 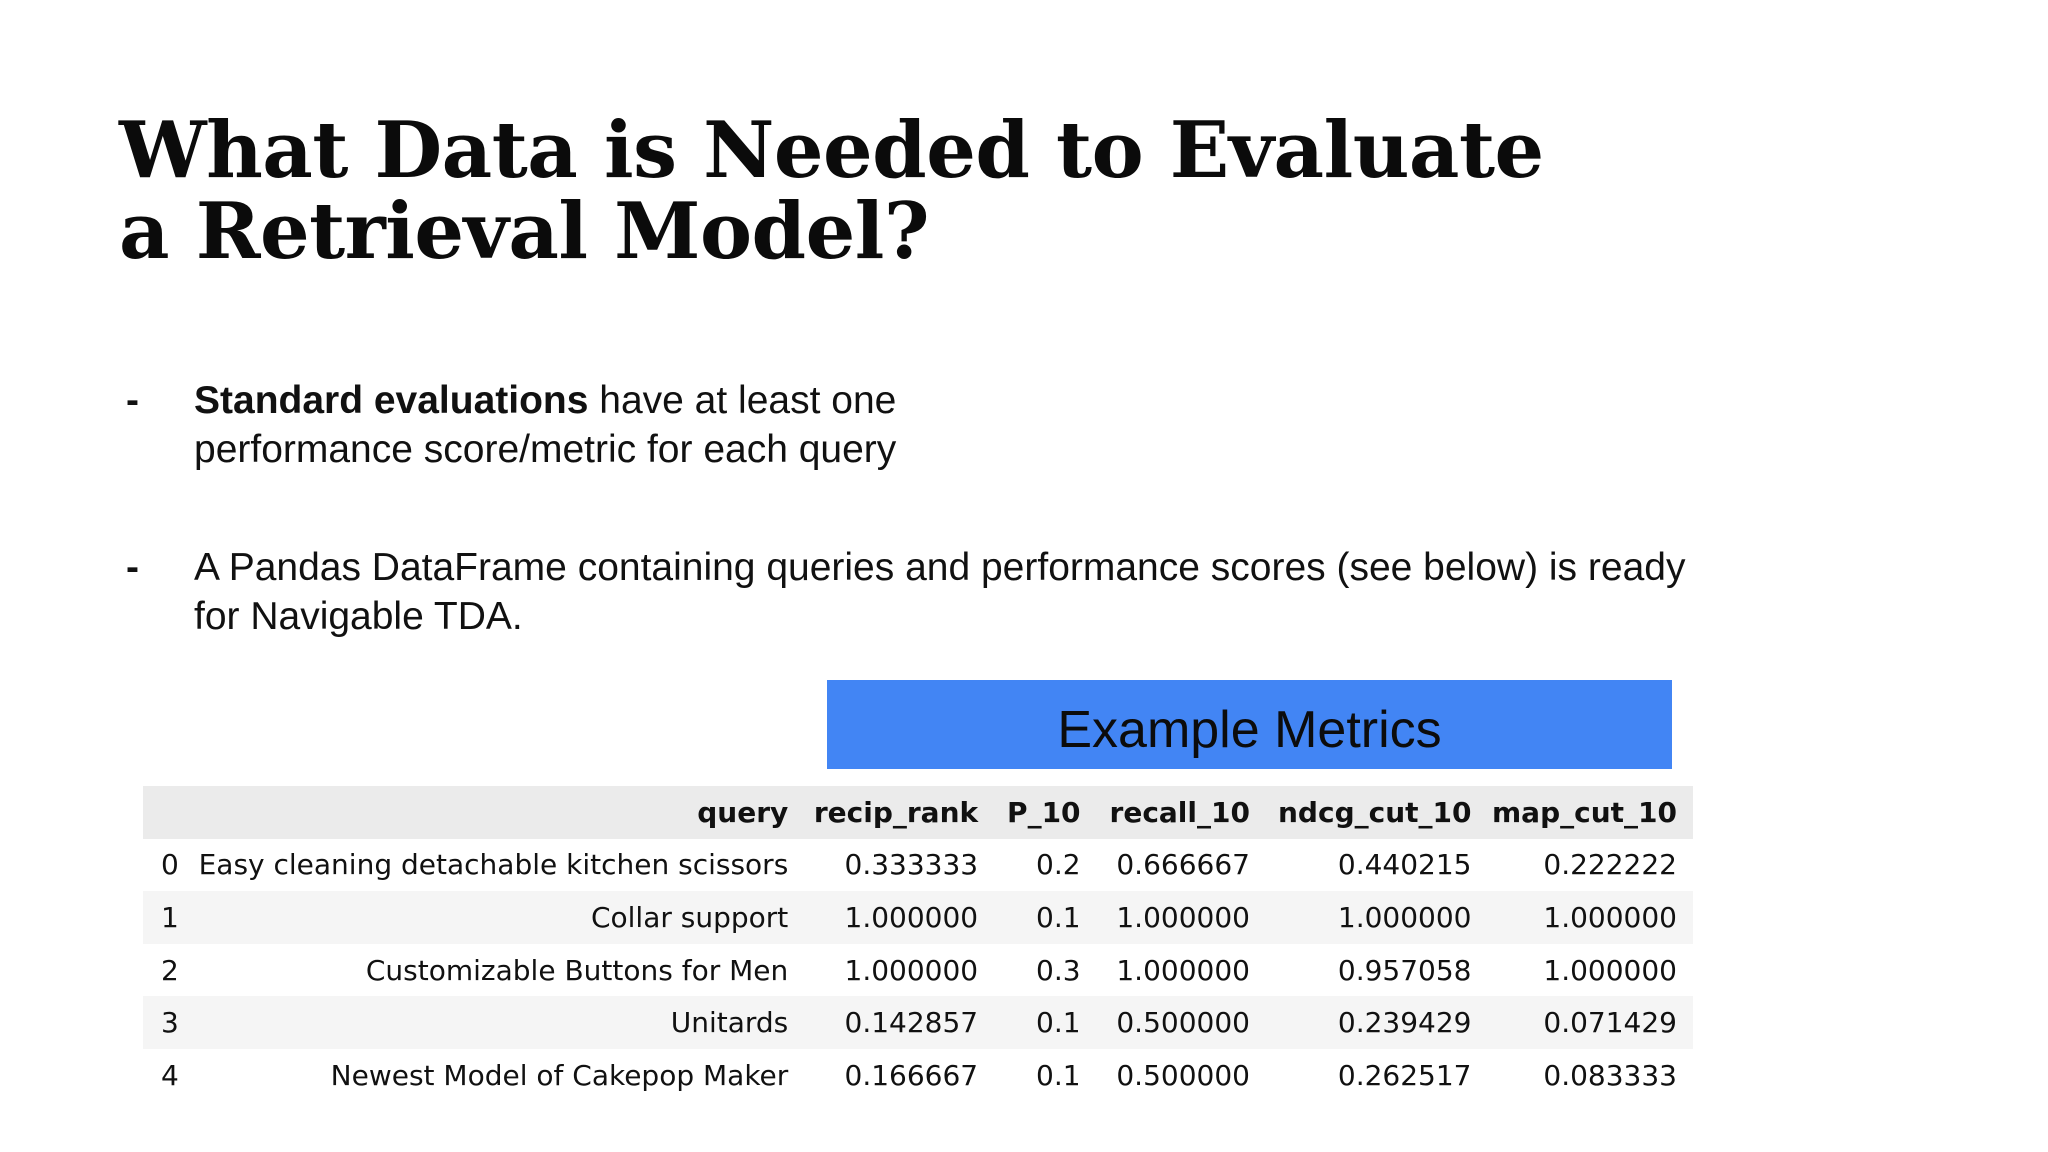 I want to click on recip-rank-cell: 0.166667, so click(x=911, y=1075).